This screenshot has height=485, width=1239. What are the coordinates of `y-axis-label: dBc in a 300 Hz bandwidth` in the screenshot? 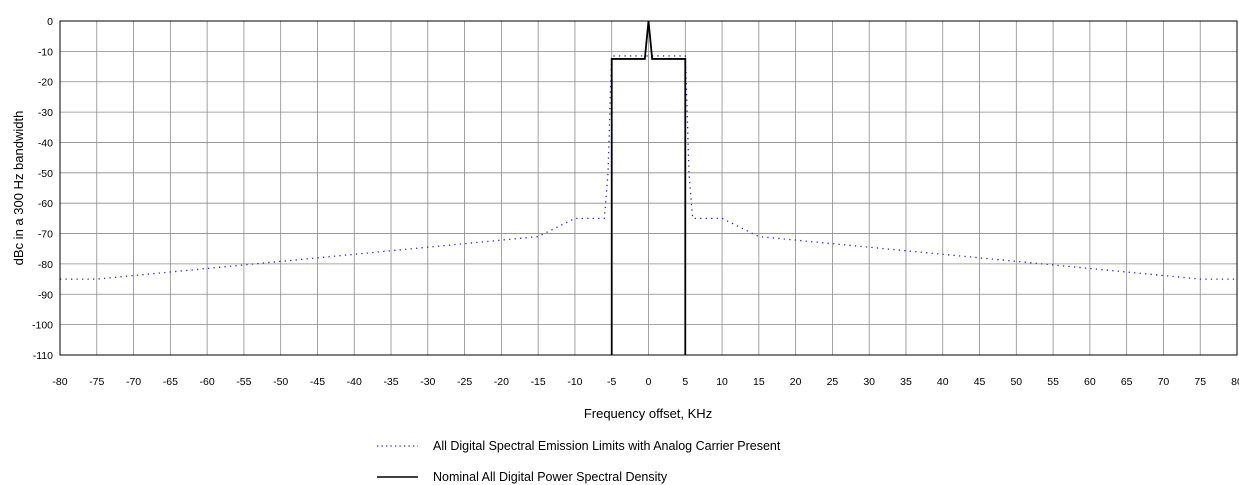 It's located at (18, 188).